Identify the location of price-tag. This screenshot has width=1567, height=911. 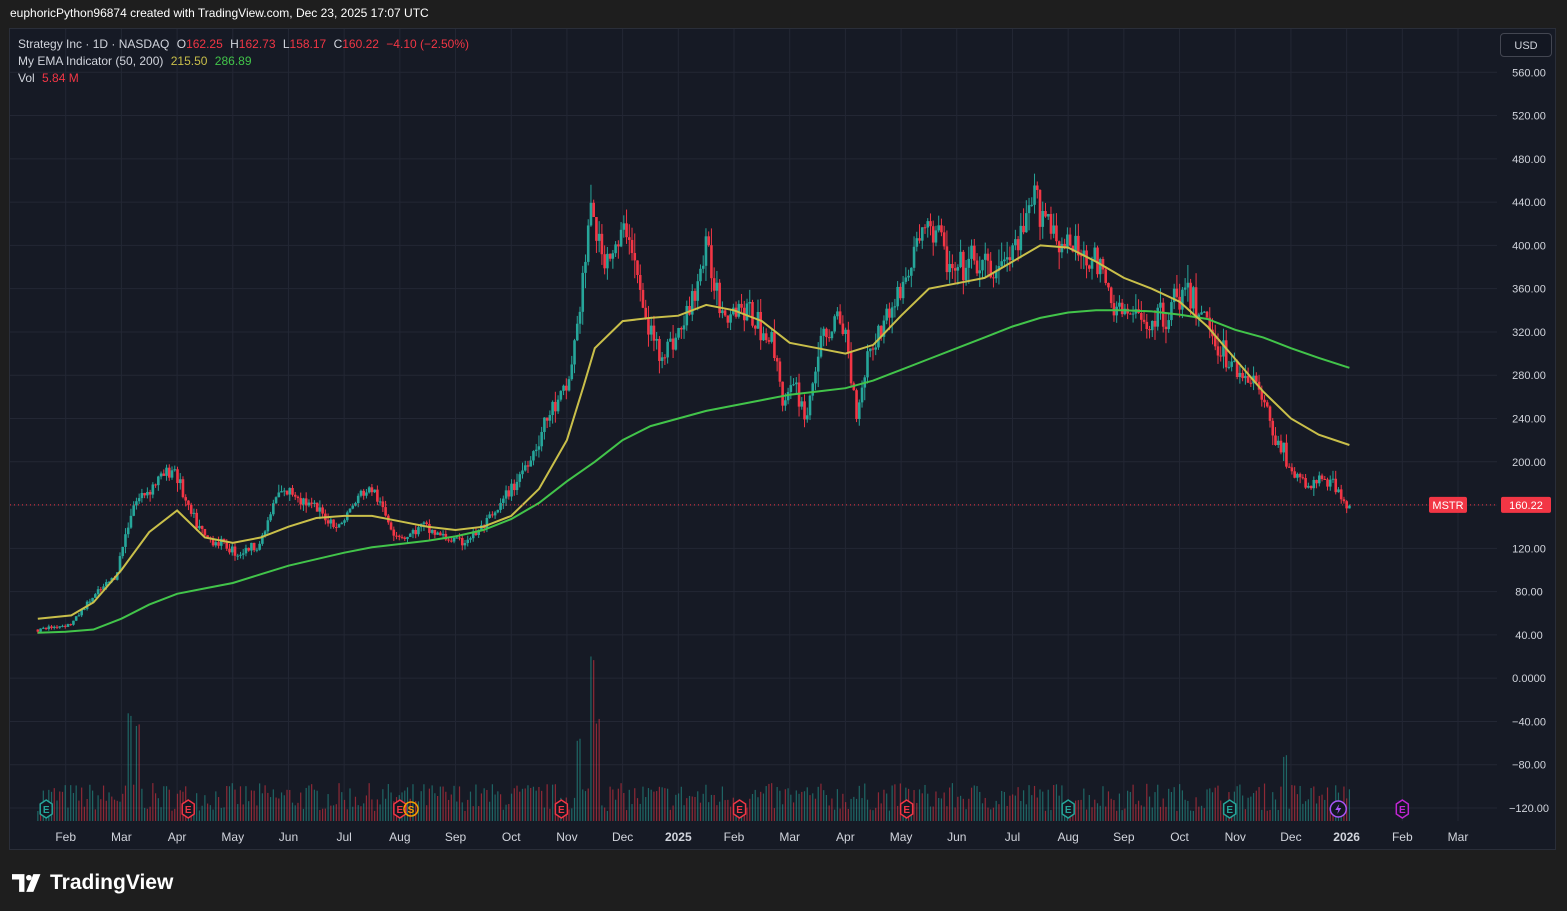
(1526, 504).